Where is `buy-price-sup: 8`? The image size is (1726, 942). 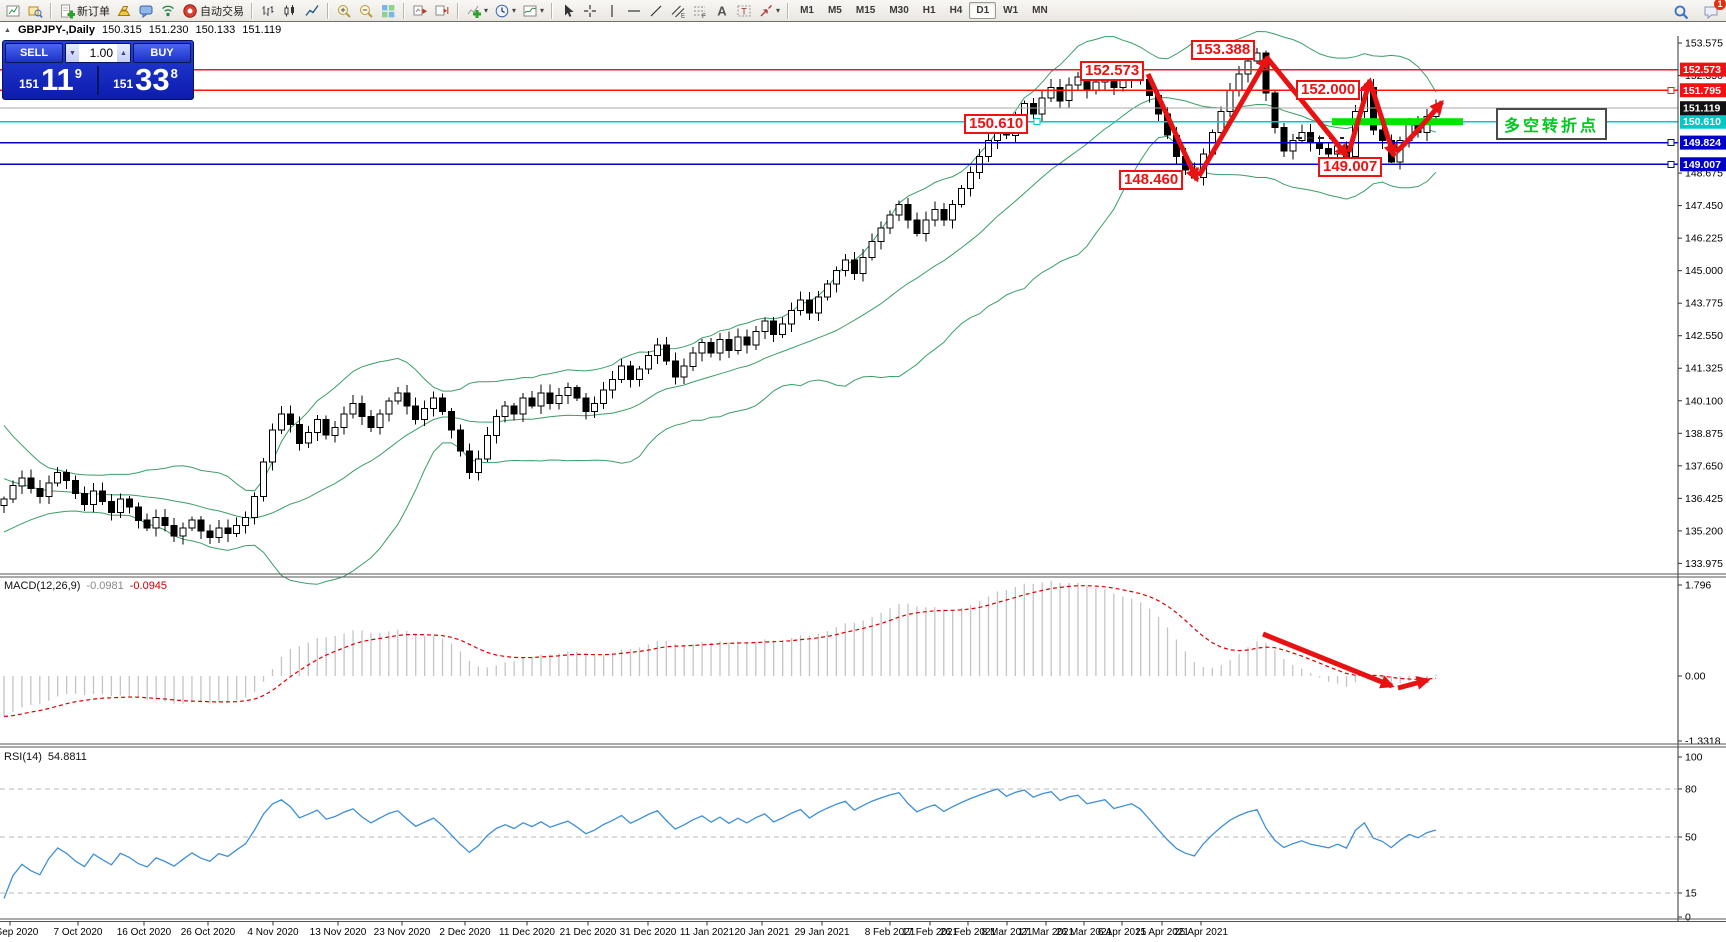
buy-price-sup: 8 is located at coordinates (174, 73).